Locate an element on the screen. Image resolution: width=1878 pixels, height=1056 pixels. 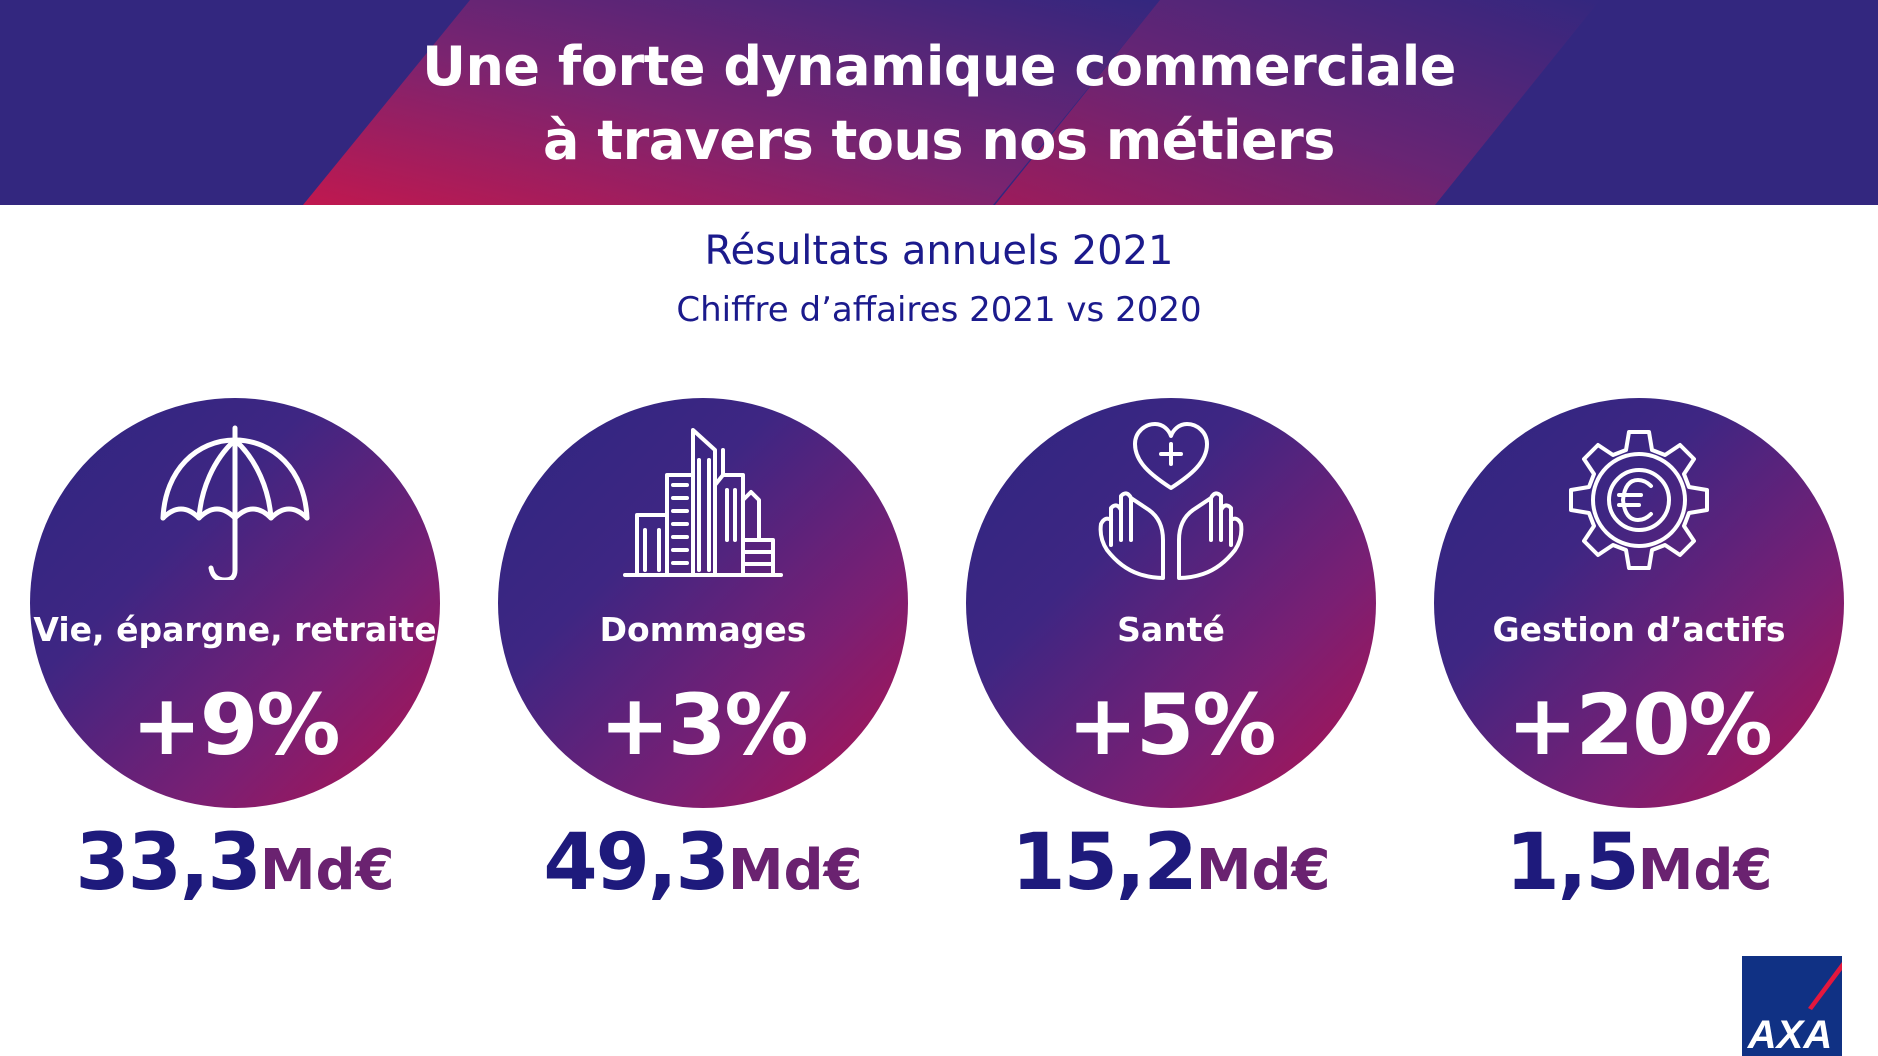
card-property-casualty: Dommages +3% 49,3Md€ is located at coordinates (703, 658).